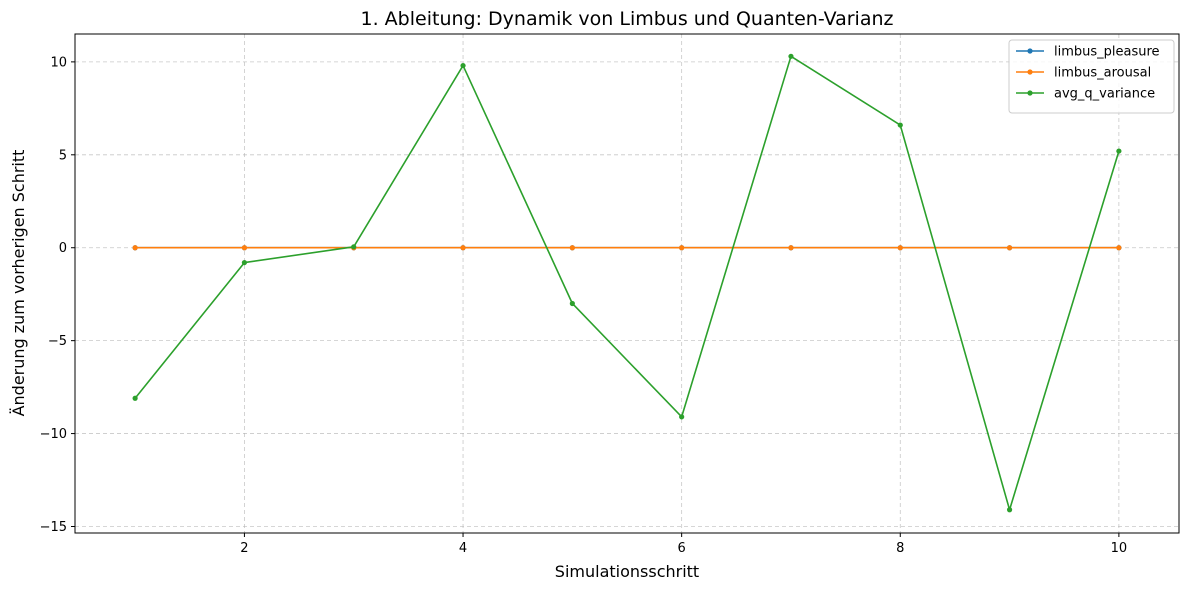 The width and height of the screenshot is (1189, 590). What do you see at coordinates (63, 248) in the screenshot?
I see `y-tick-label: 0` at bounding box center [63, 248].